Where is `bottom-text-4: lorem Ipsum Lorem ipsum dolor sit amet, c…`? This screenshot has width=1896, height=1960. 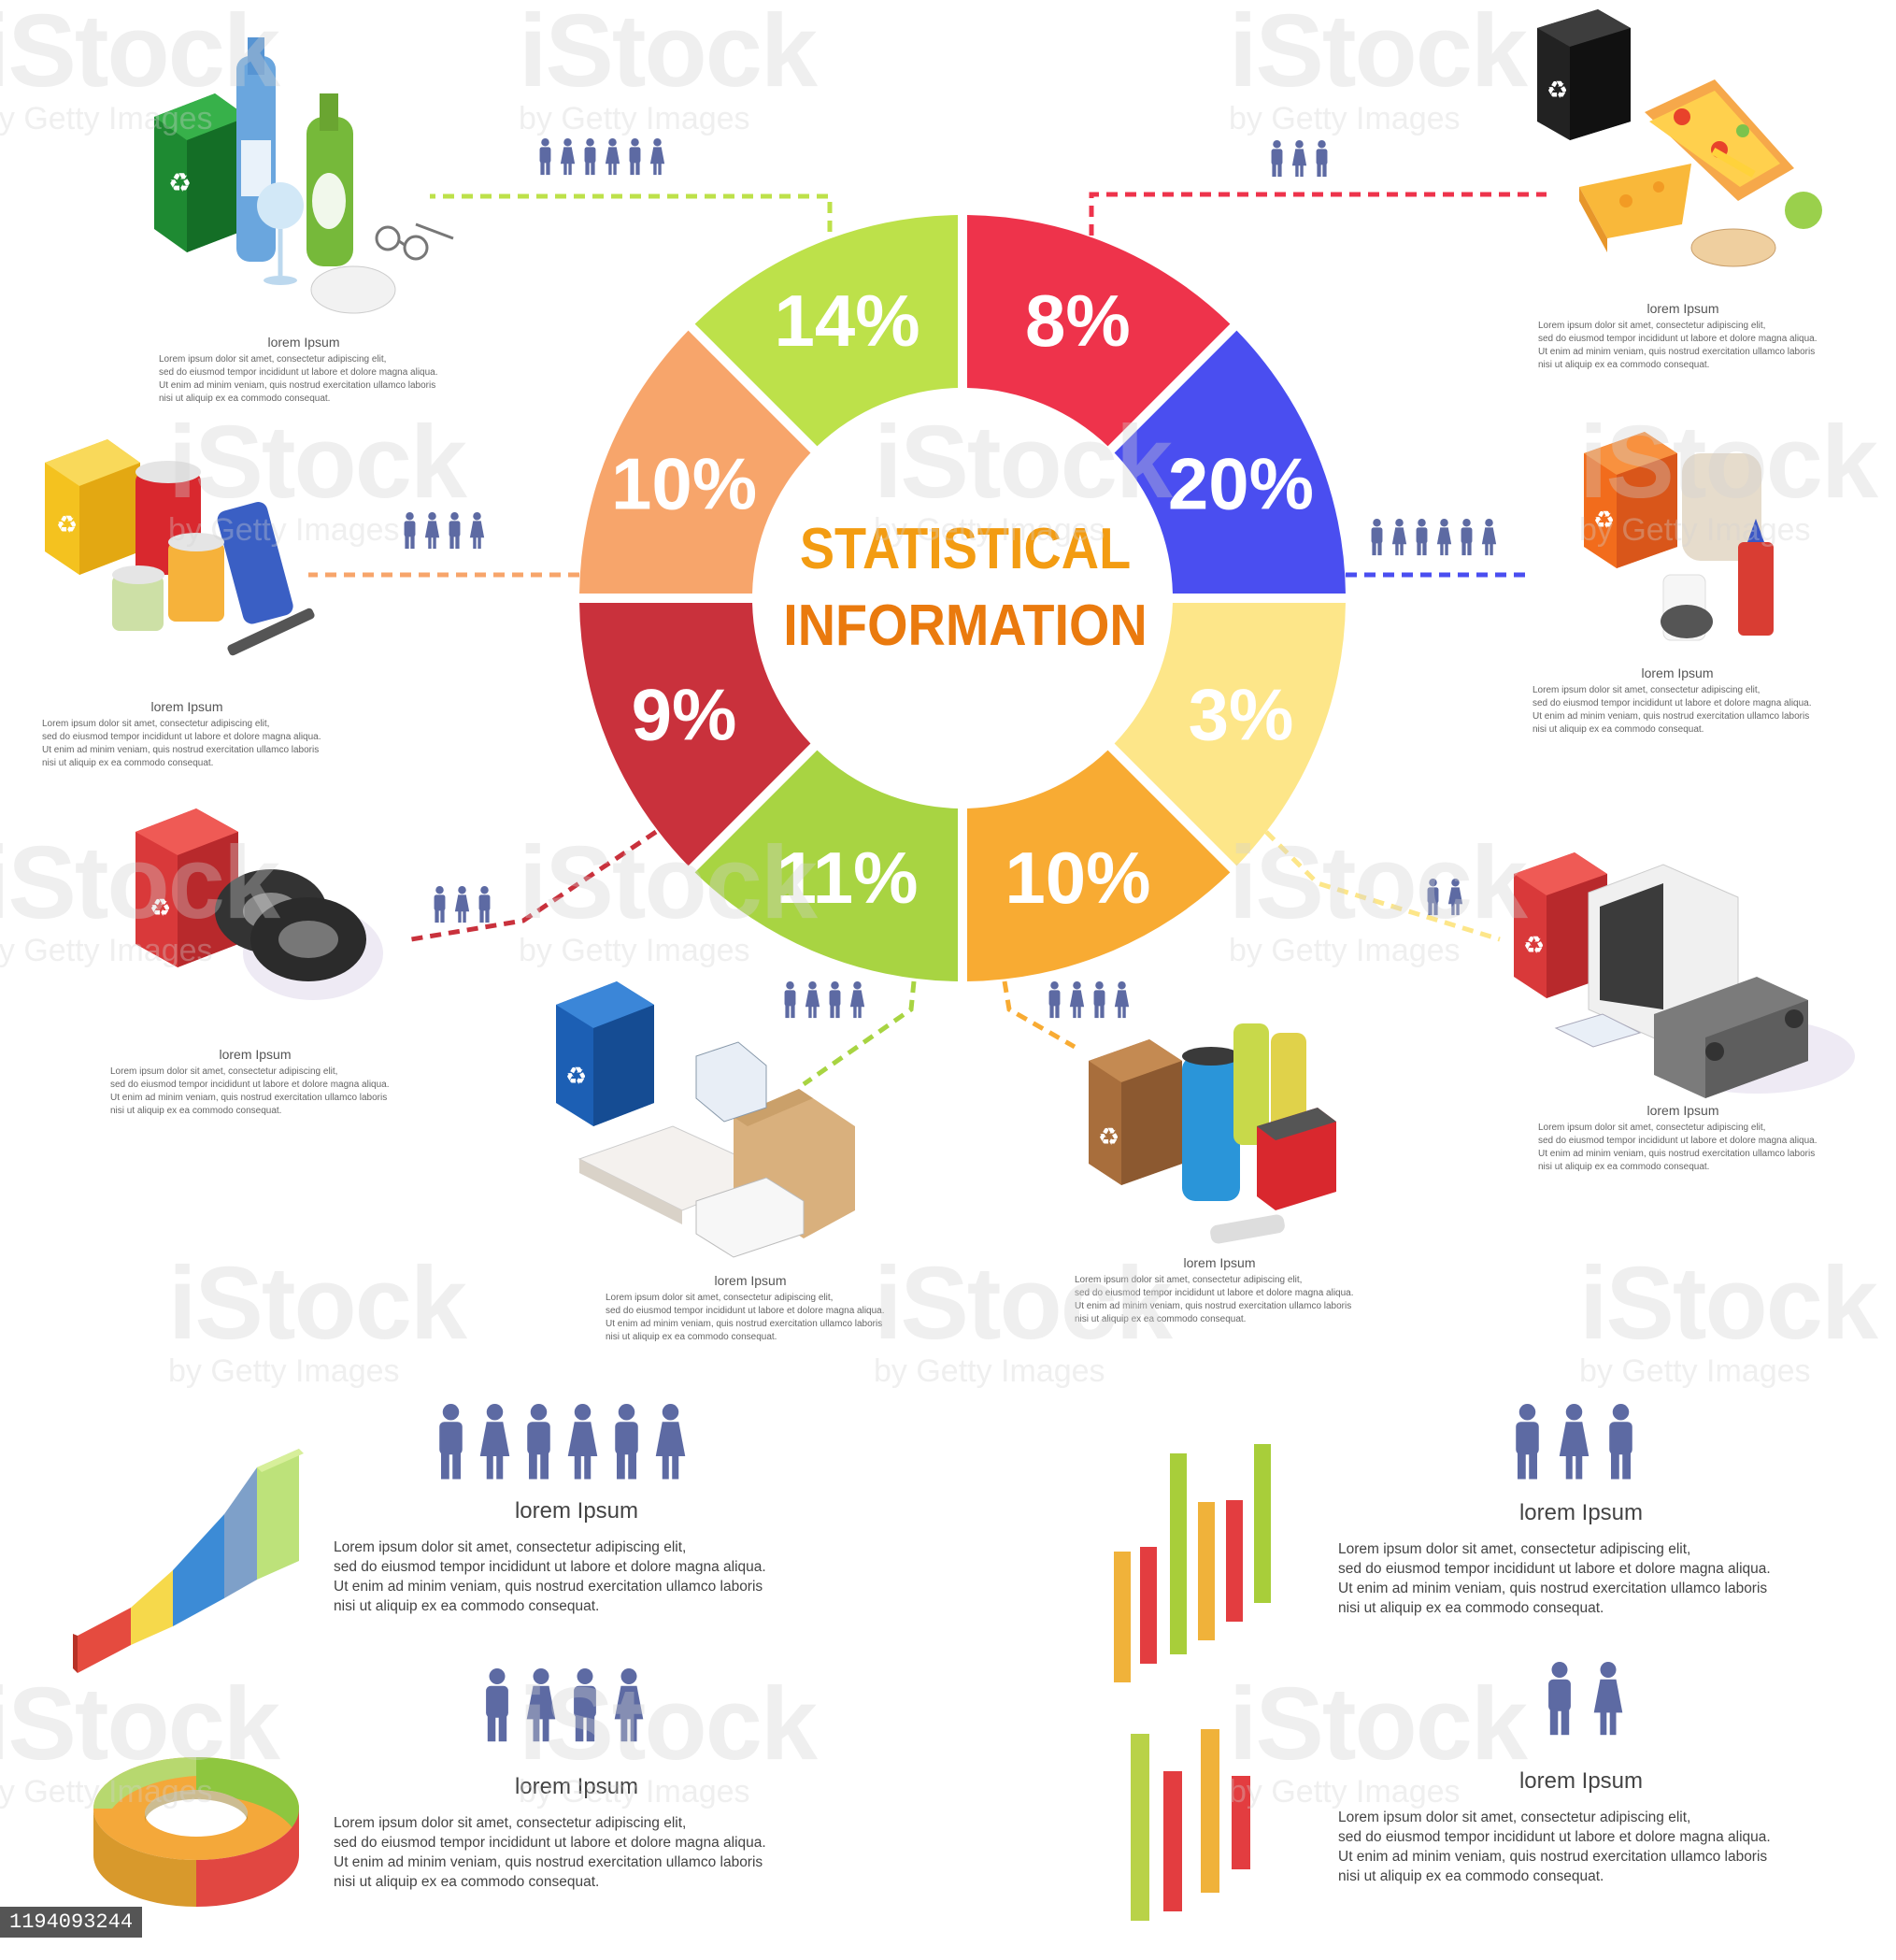
bottom-text-4: lorem Ipsum Lorem ipsum dolor sit amet, c… is located at coordinates (1581, 1827).